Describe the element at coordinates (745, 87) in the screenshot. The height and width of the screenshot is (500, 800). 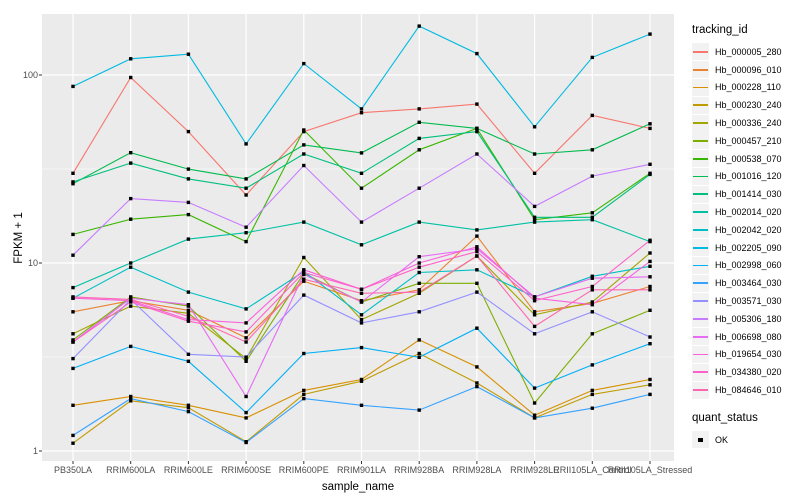
I see `legend-item-Hb_000228_110: Hb_000228_110` at that location.